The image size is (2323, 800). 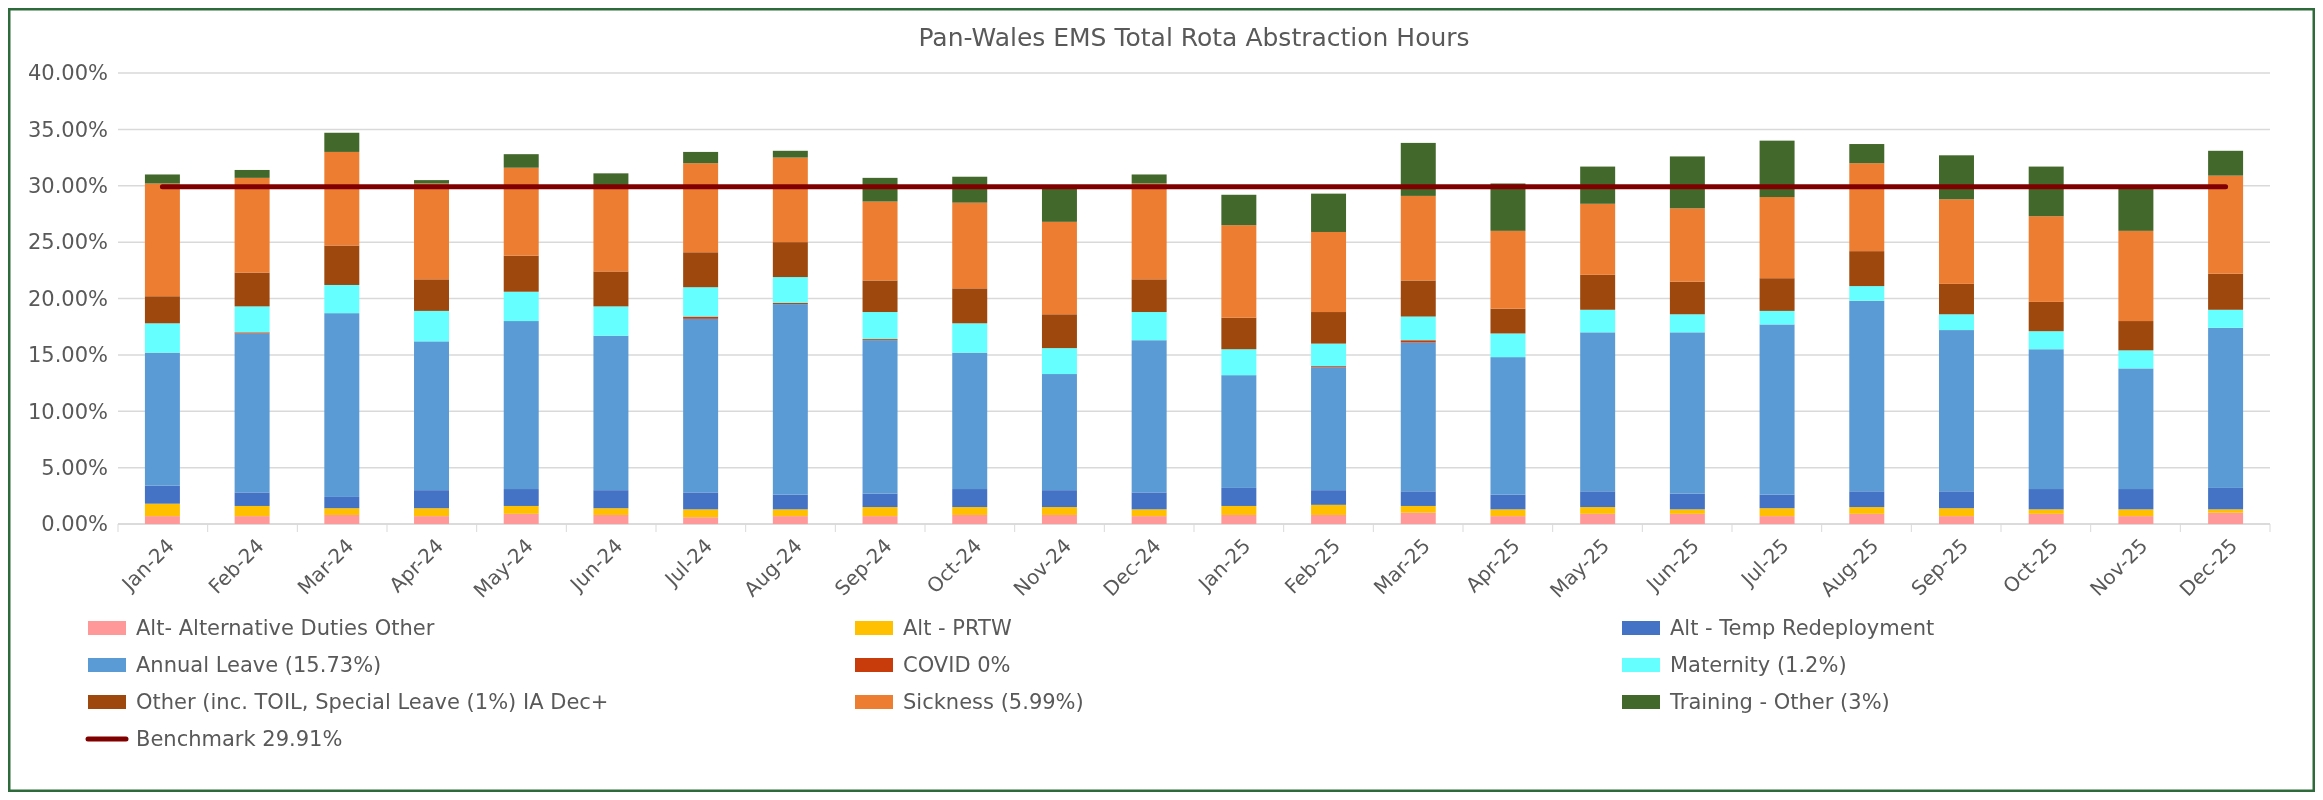 What do you see at coordinates (993, 702) in the screenshot?
I see `legend-label: Sickness (5.99%)` at bounding box center [993, 702].